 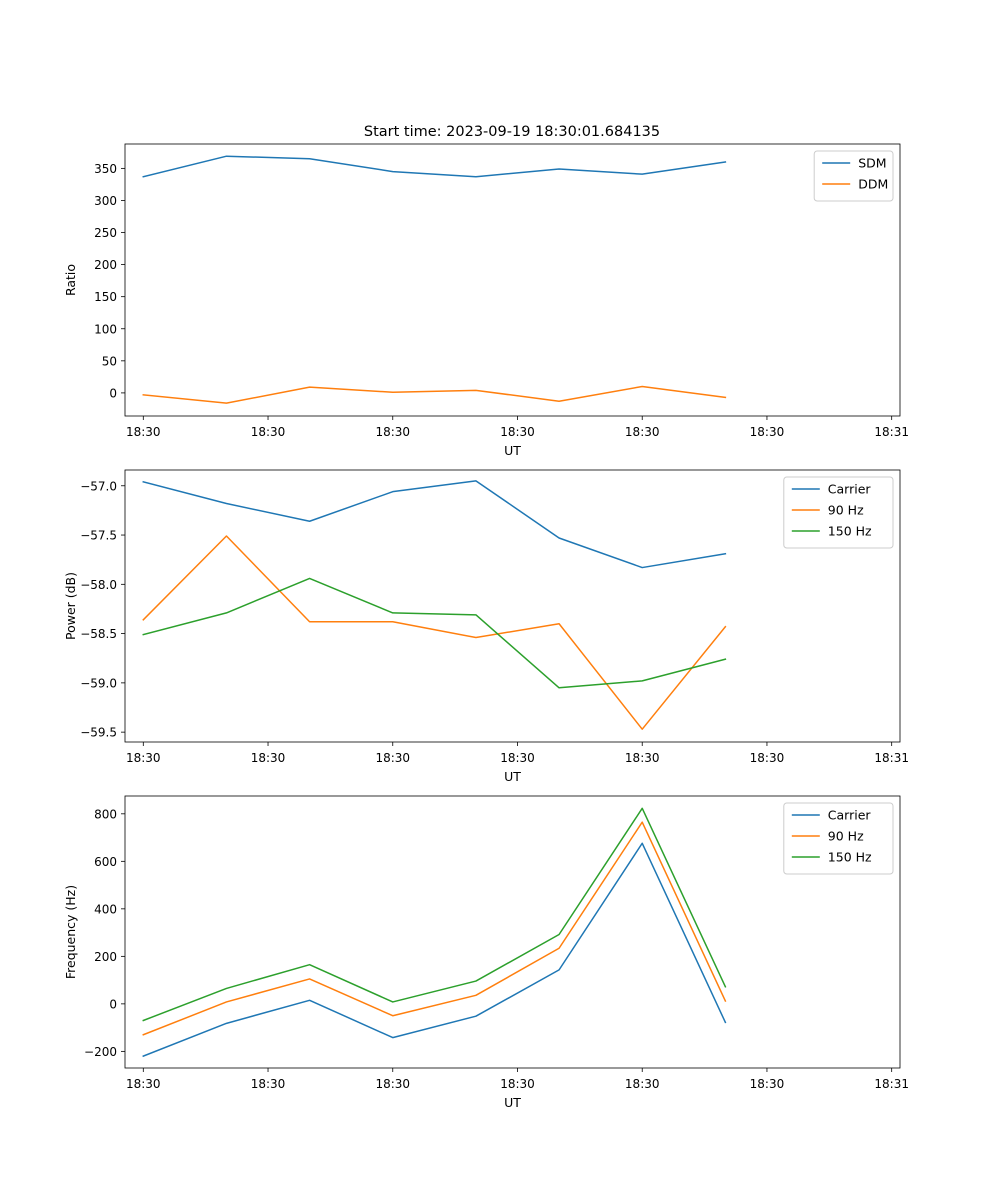 What do you see at coordinates (98, 536) in the screenshot?
I see `y-tick-label: −57.5` at bounding box center [98, 536].